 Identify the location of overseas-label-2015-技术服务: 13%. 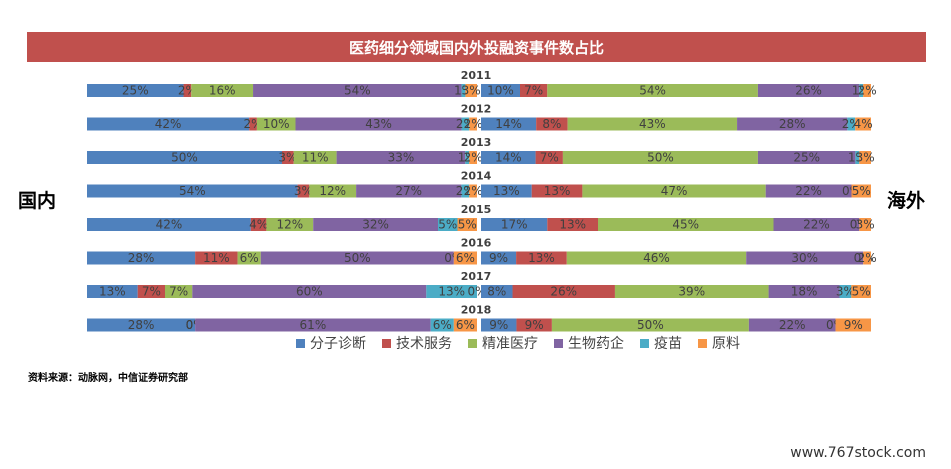
(572, 225).